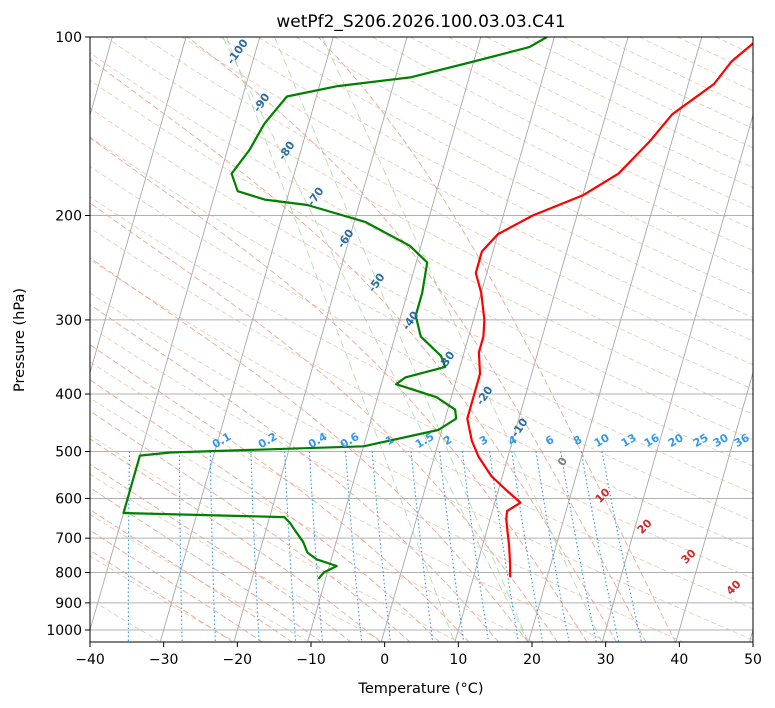 The height and width of the screenshot is (708, 775). Describe the element at coordinates (64, 631) in the screenshot. I see `y-tick-label: 1000` at that location.